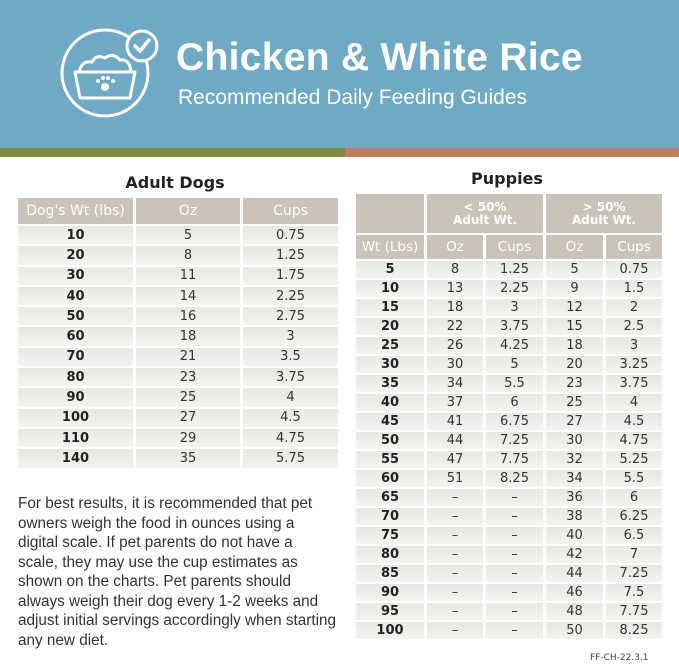 The height and width of the screenshot is (669, 679). Describe the element at coordinates (634, 288) in the screenshot. I see `cell: 1.5` at that location.